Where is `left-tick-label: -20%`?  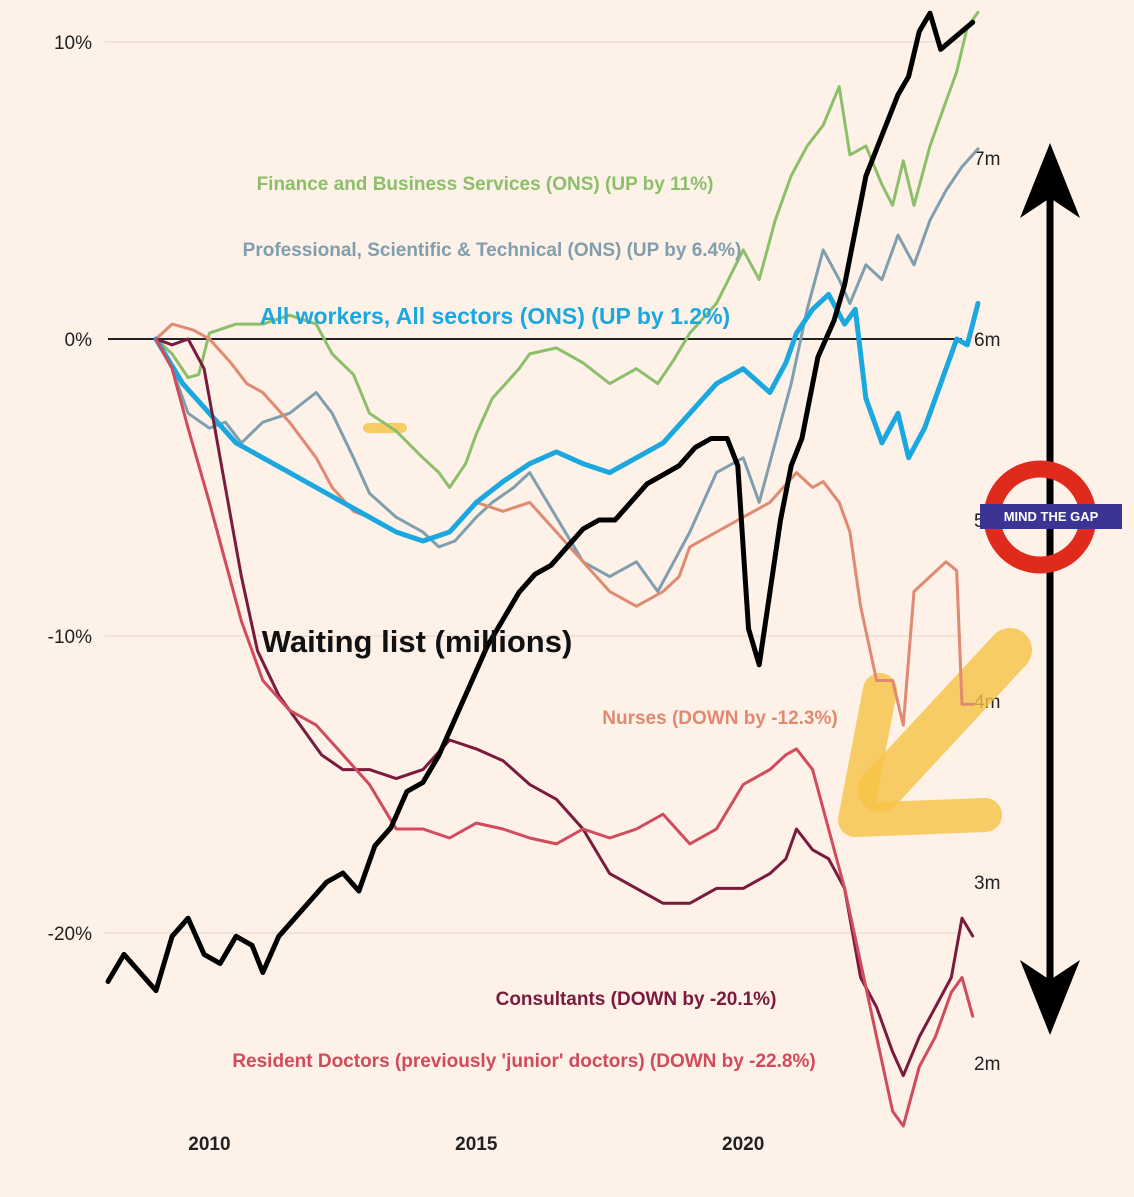 left-tick-label: -20% is located at coordinates (70, 934).